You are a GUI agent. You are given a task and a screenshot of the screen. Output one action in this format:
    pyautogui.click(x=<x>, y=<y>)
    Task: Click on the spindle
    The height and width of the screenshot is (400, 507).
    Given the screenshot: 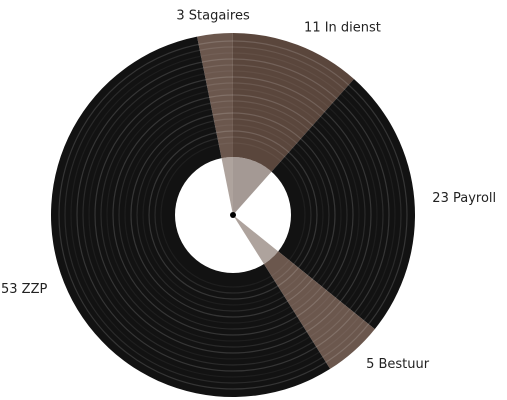 What is the action you would take?
    pyautogui.click(x=233, y=215)
    